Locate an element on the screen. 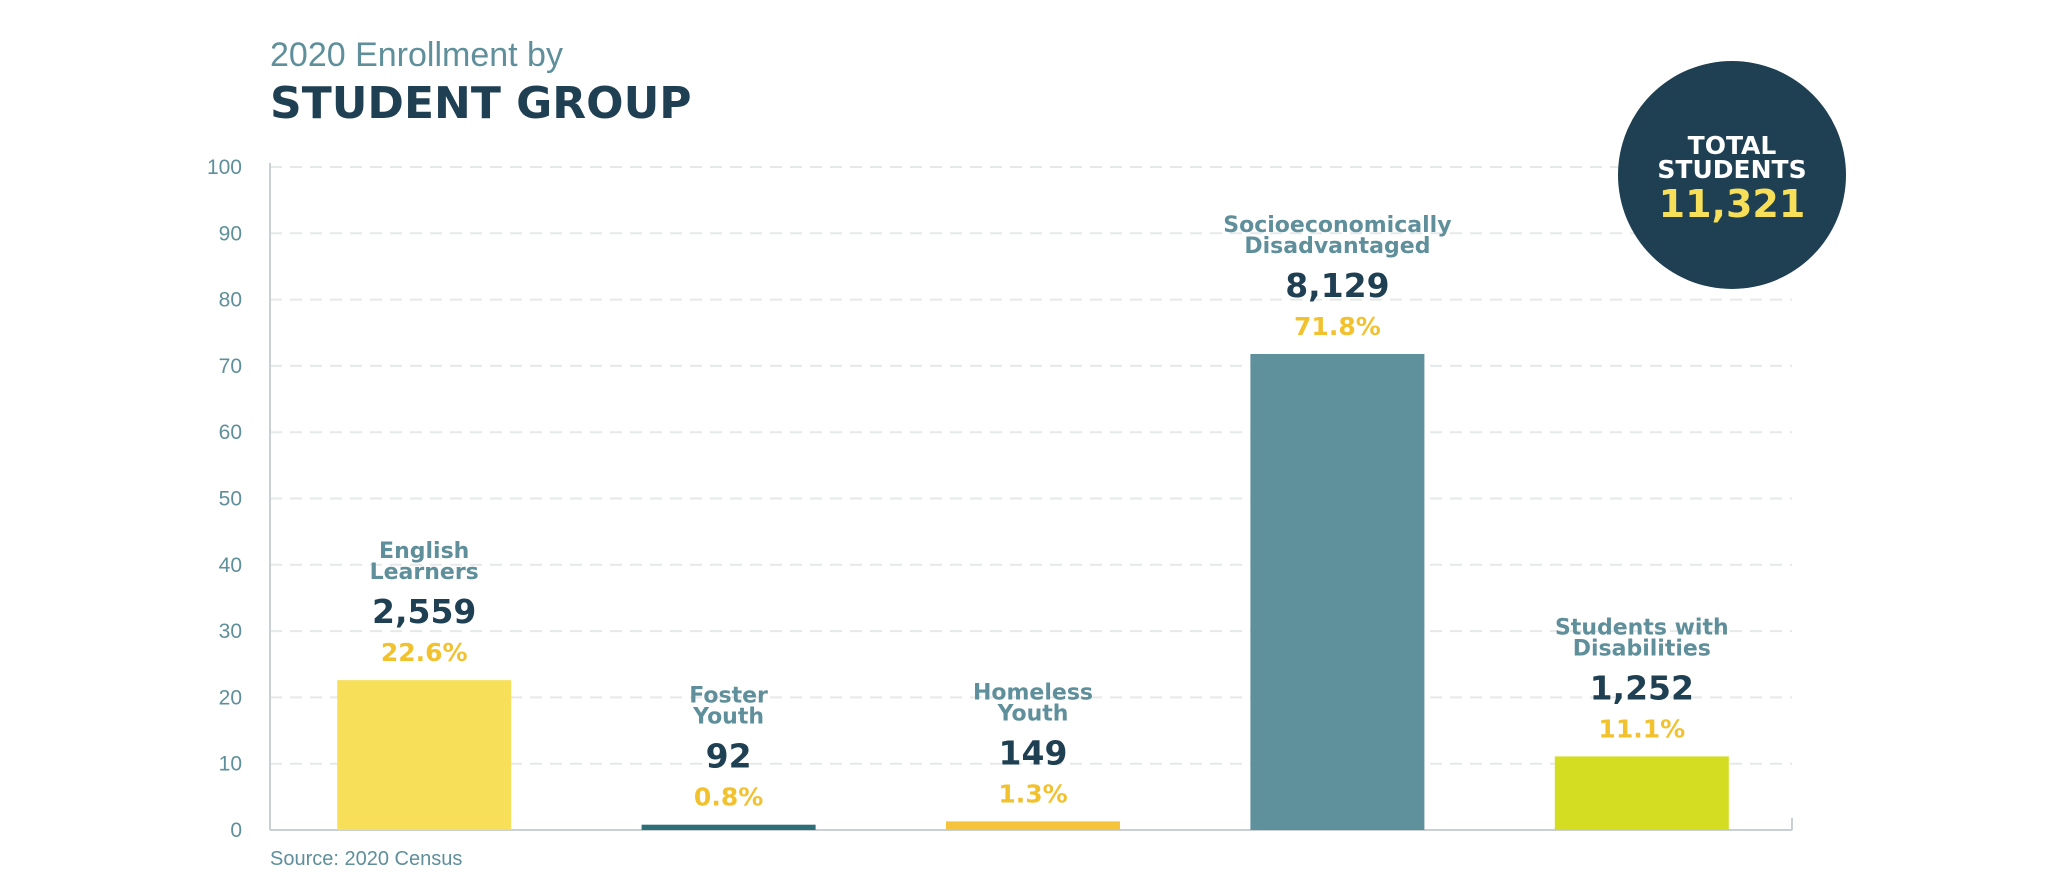 Image resolution: width=2048 pixels, height=874 pixels. category-label-line2: Learners is located at coordinates (424, 572).